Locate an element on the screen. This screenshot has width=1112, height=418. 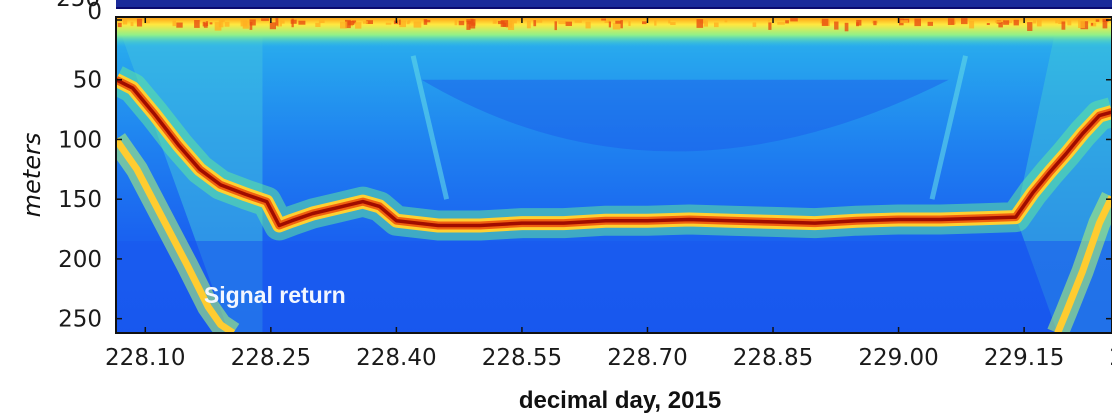
surface-noise-speckle is located at coordinates (614, 25).